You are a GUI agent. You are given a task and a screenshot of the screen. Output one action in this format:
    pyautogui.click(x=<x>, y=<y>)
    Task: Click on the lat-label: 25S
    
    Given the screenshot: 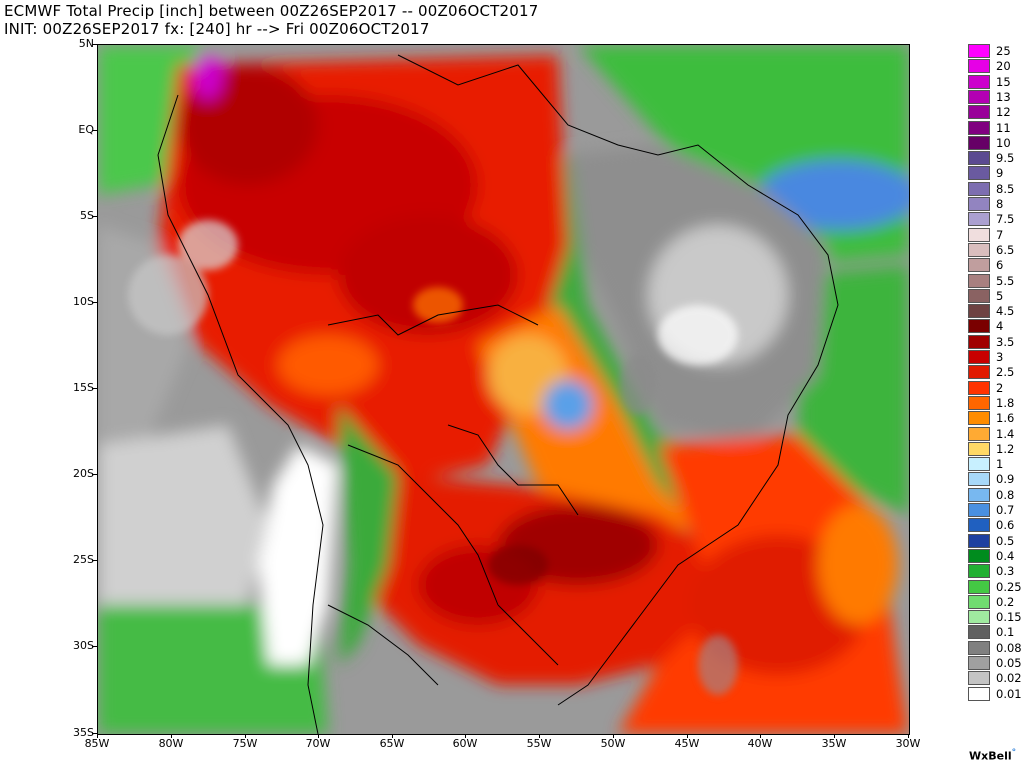 What is the action you would take?
    pyautogui.click(x=83, y=559)
    